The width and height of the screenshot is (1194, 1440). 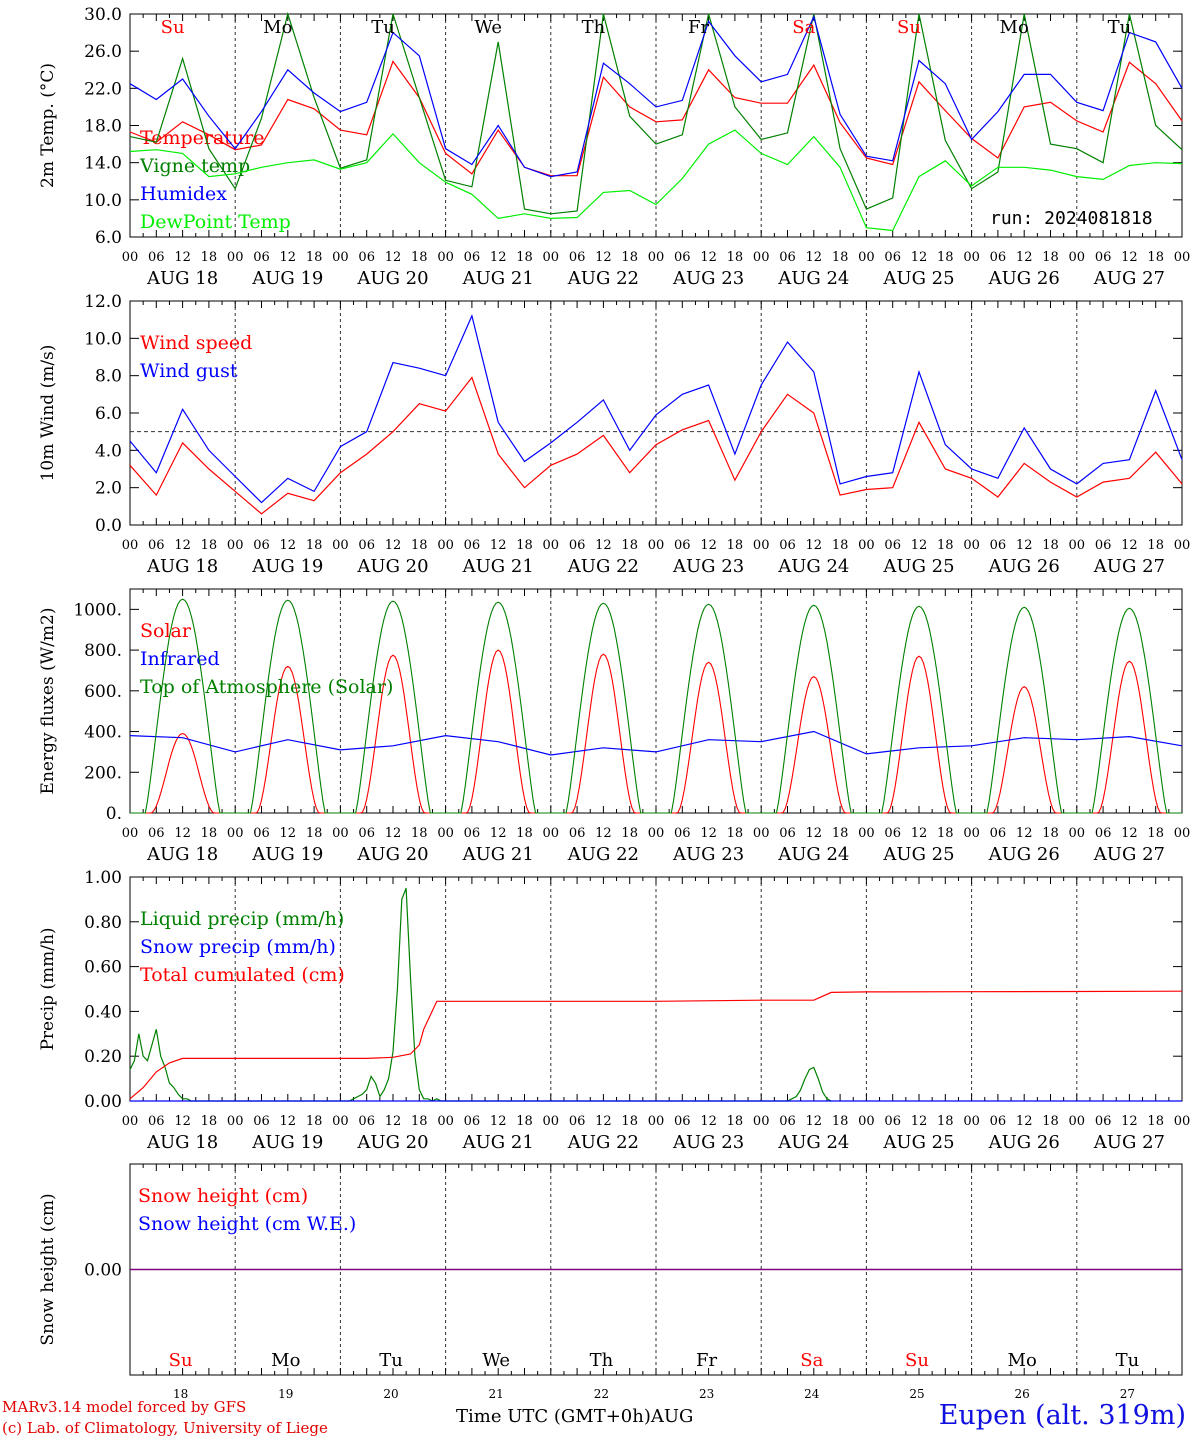 What do you see at coordinates (1128, 1360) in the screenshot?
I see `day-name: Tu` at bounding box center [1128, 1360].